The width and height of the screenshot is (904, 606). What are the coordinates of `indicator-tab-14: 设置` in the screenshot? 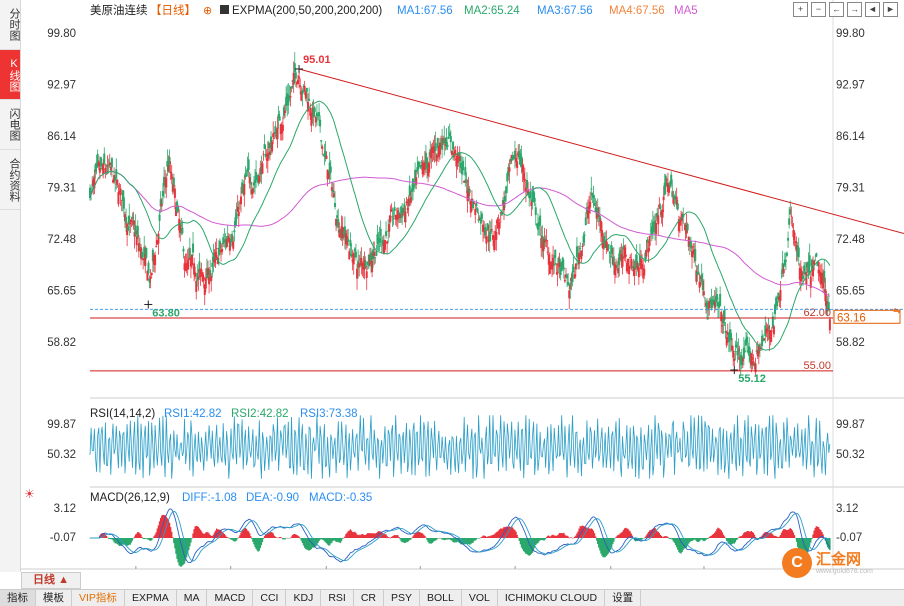 It's located at (623, 598).